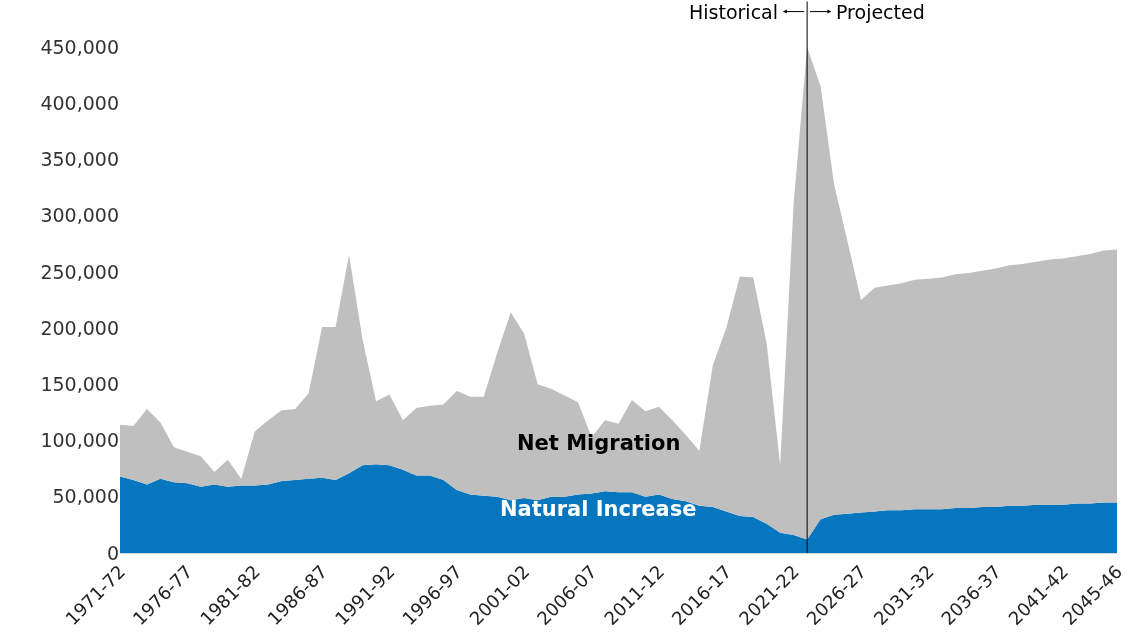  I want to click on series-label: Natural Increase, so click(598, 509).